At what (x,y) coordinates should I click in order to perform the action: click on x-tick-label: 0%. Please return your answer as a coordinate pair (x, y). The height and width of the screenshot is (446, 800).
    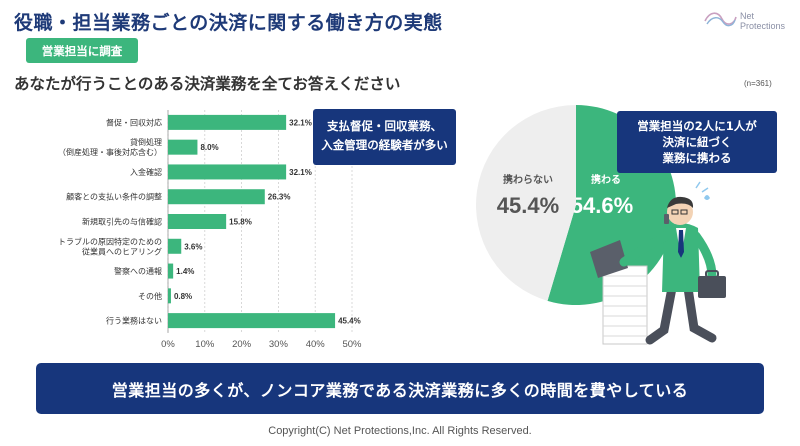
    Looking at the image, I should click on (168, 344).